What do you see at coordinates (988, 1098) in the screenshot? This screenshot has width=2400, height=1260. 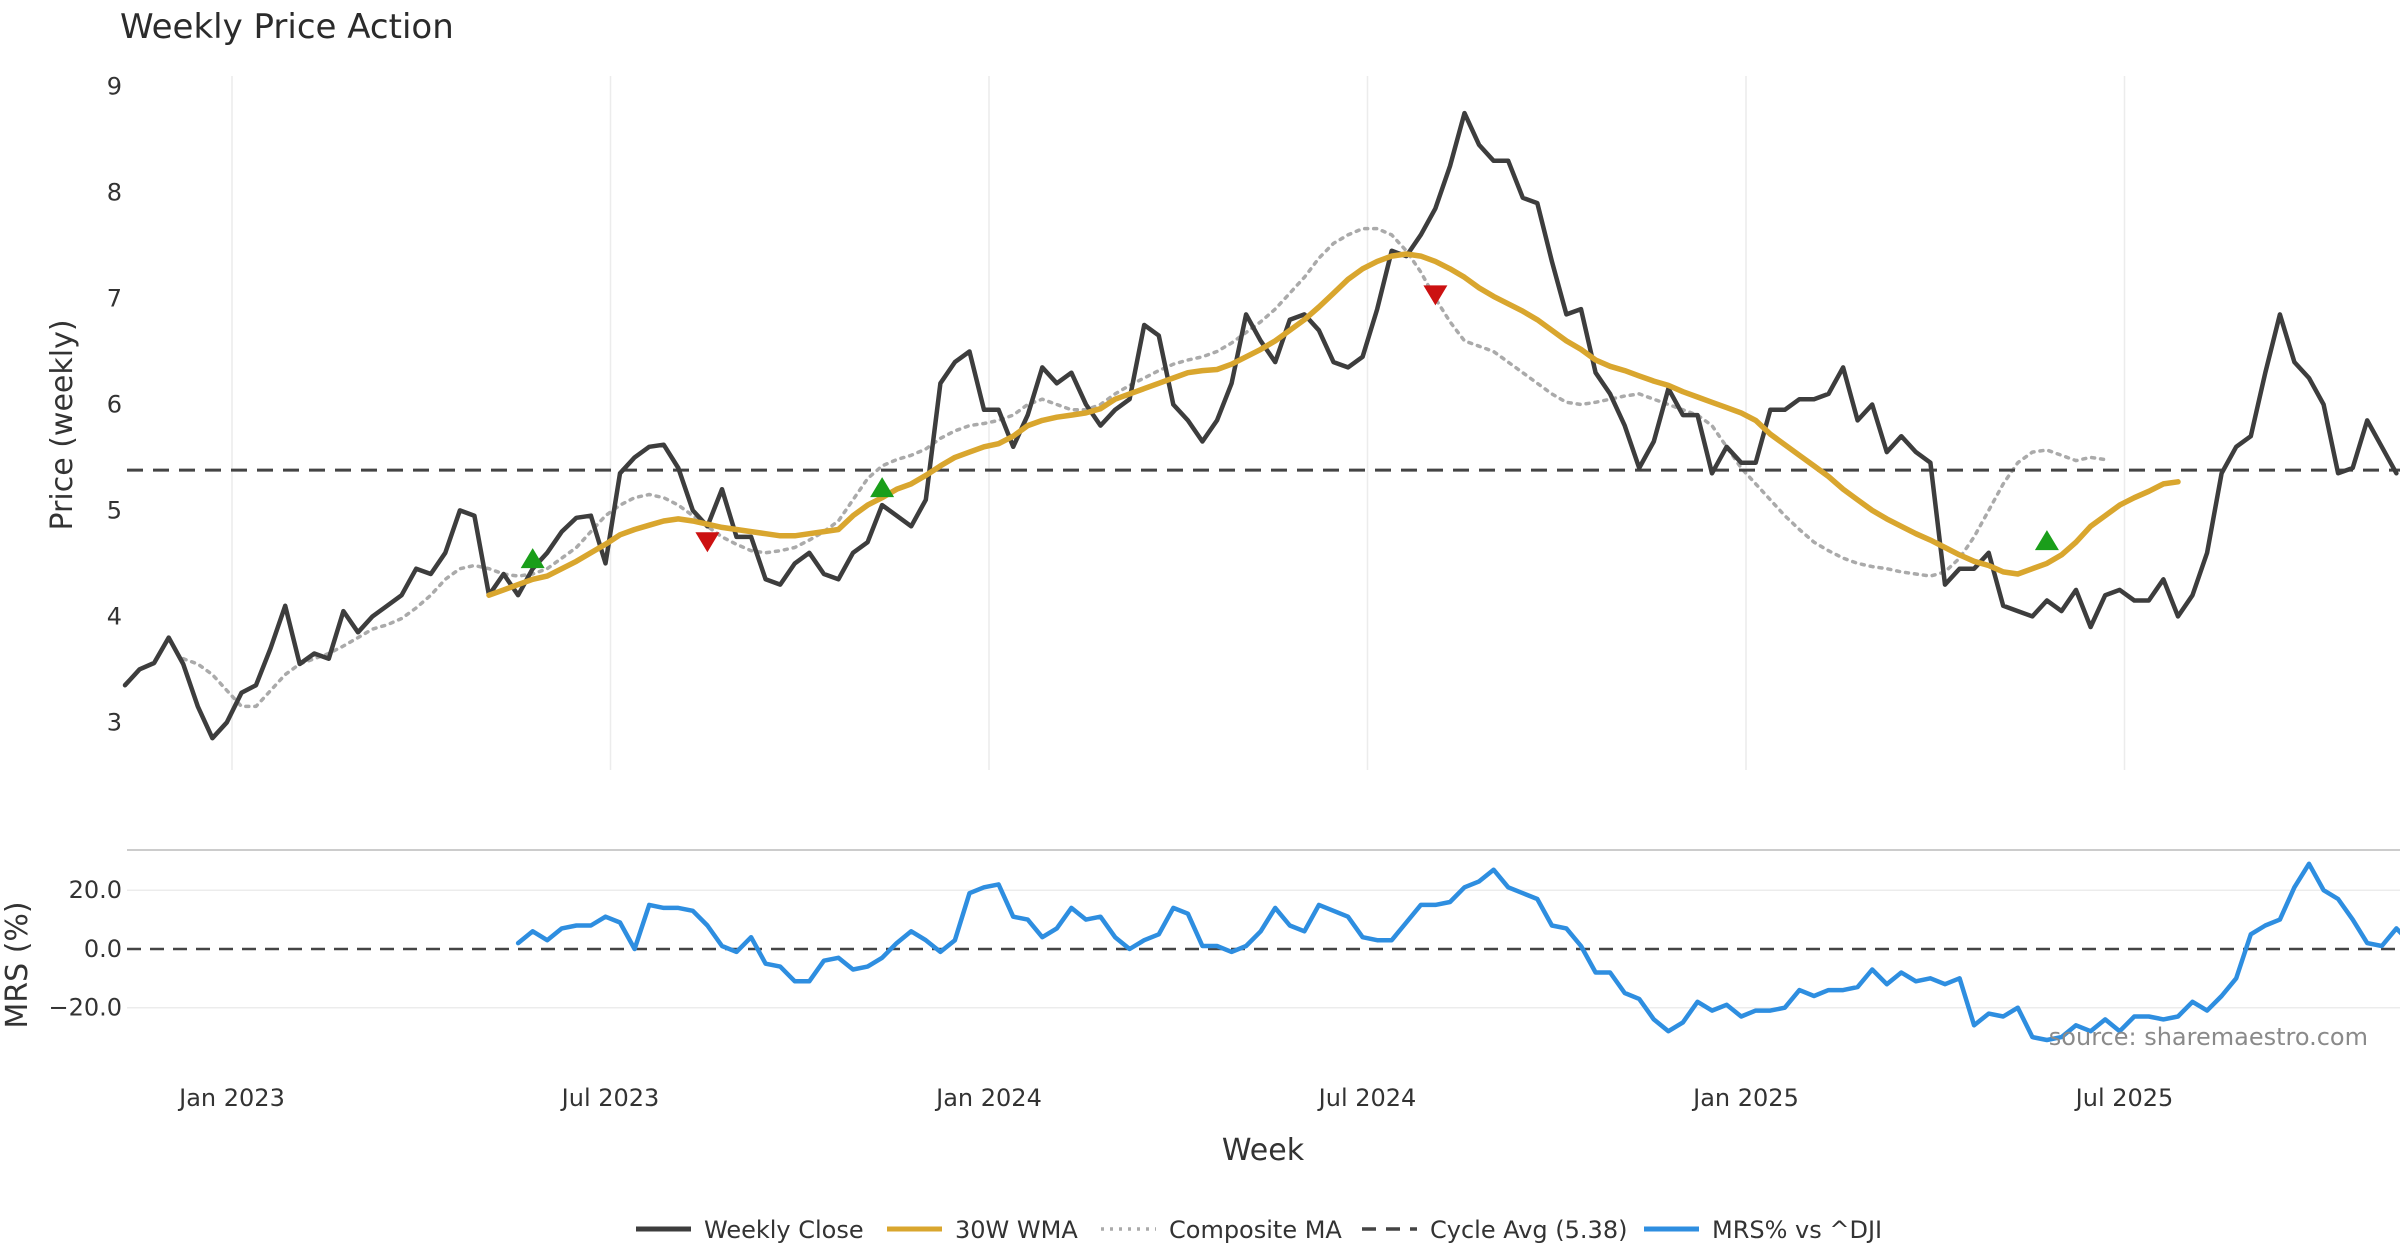 I see `x-tick-label: Jan 2024` at bounding box center [988, 1098].